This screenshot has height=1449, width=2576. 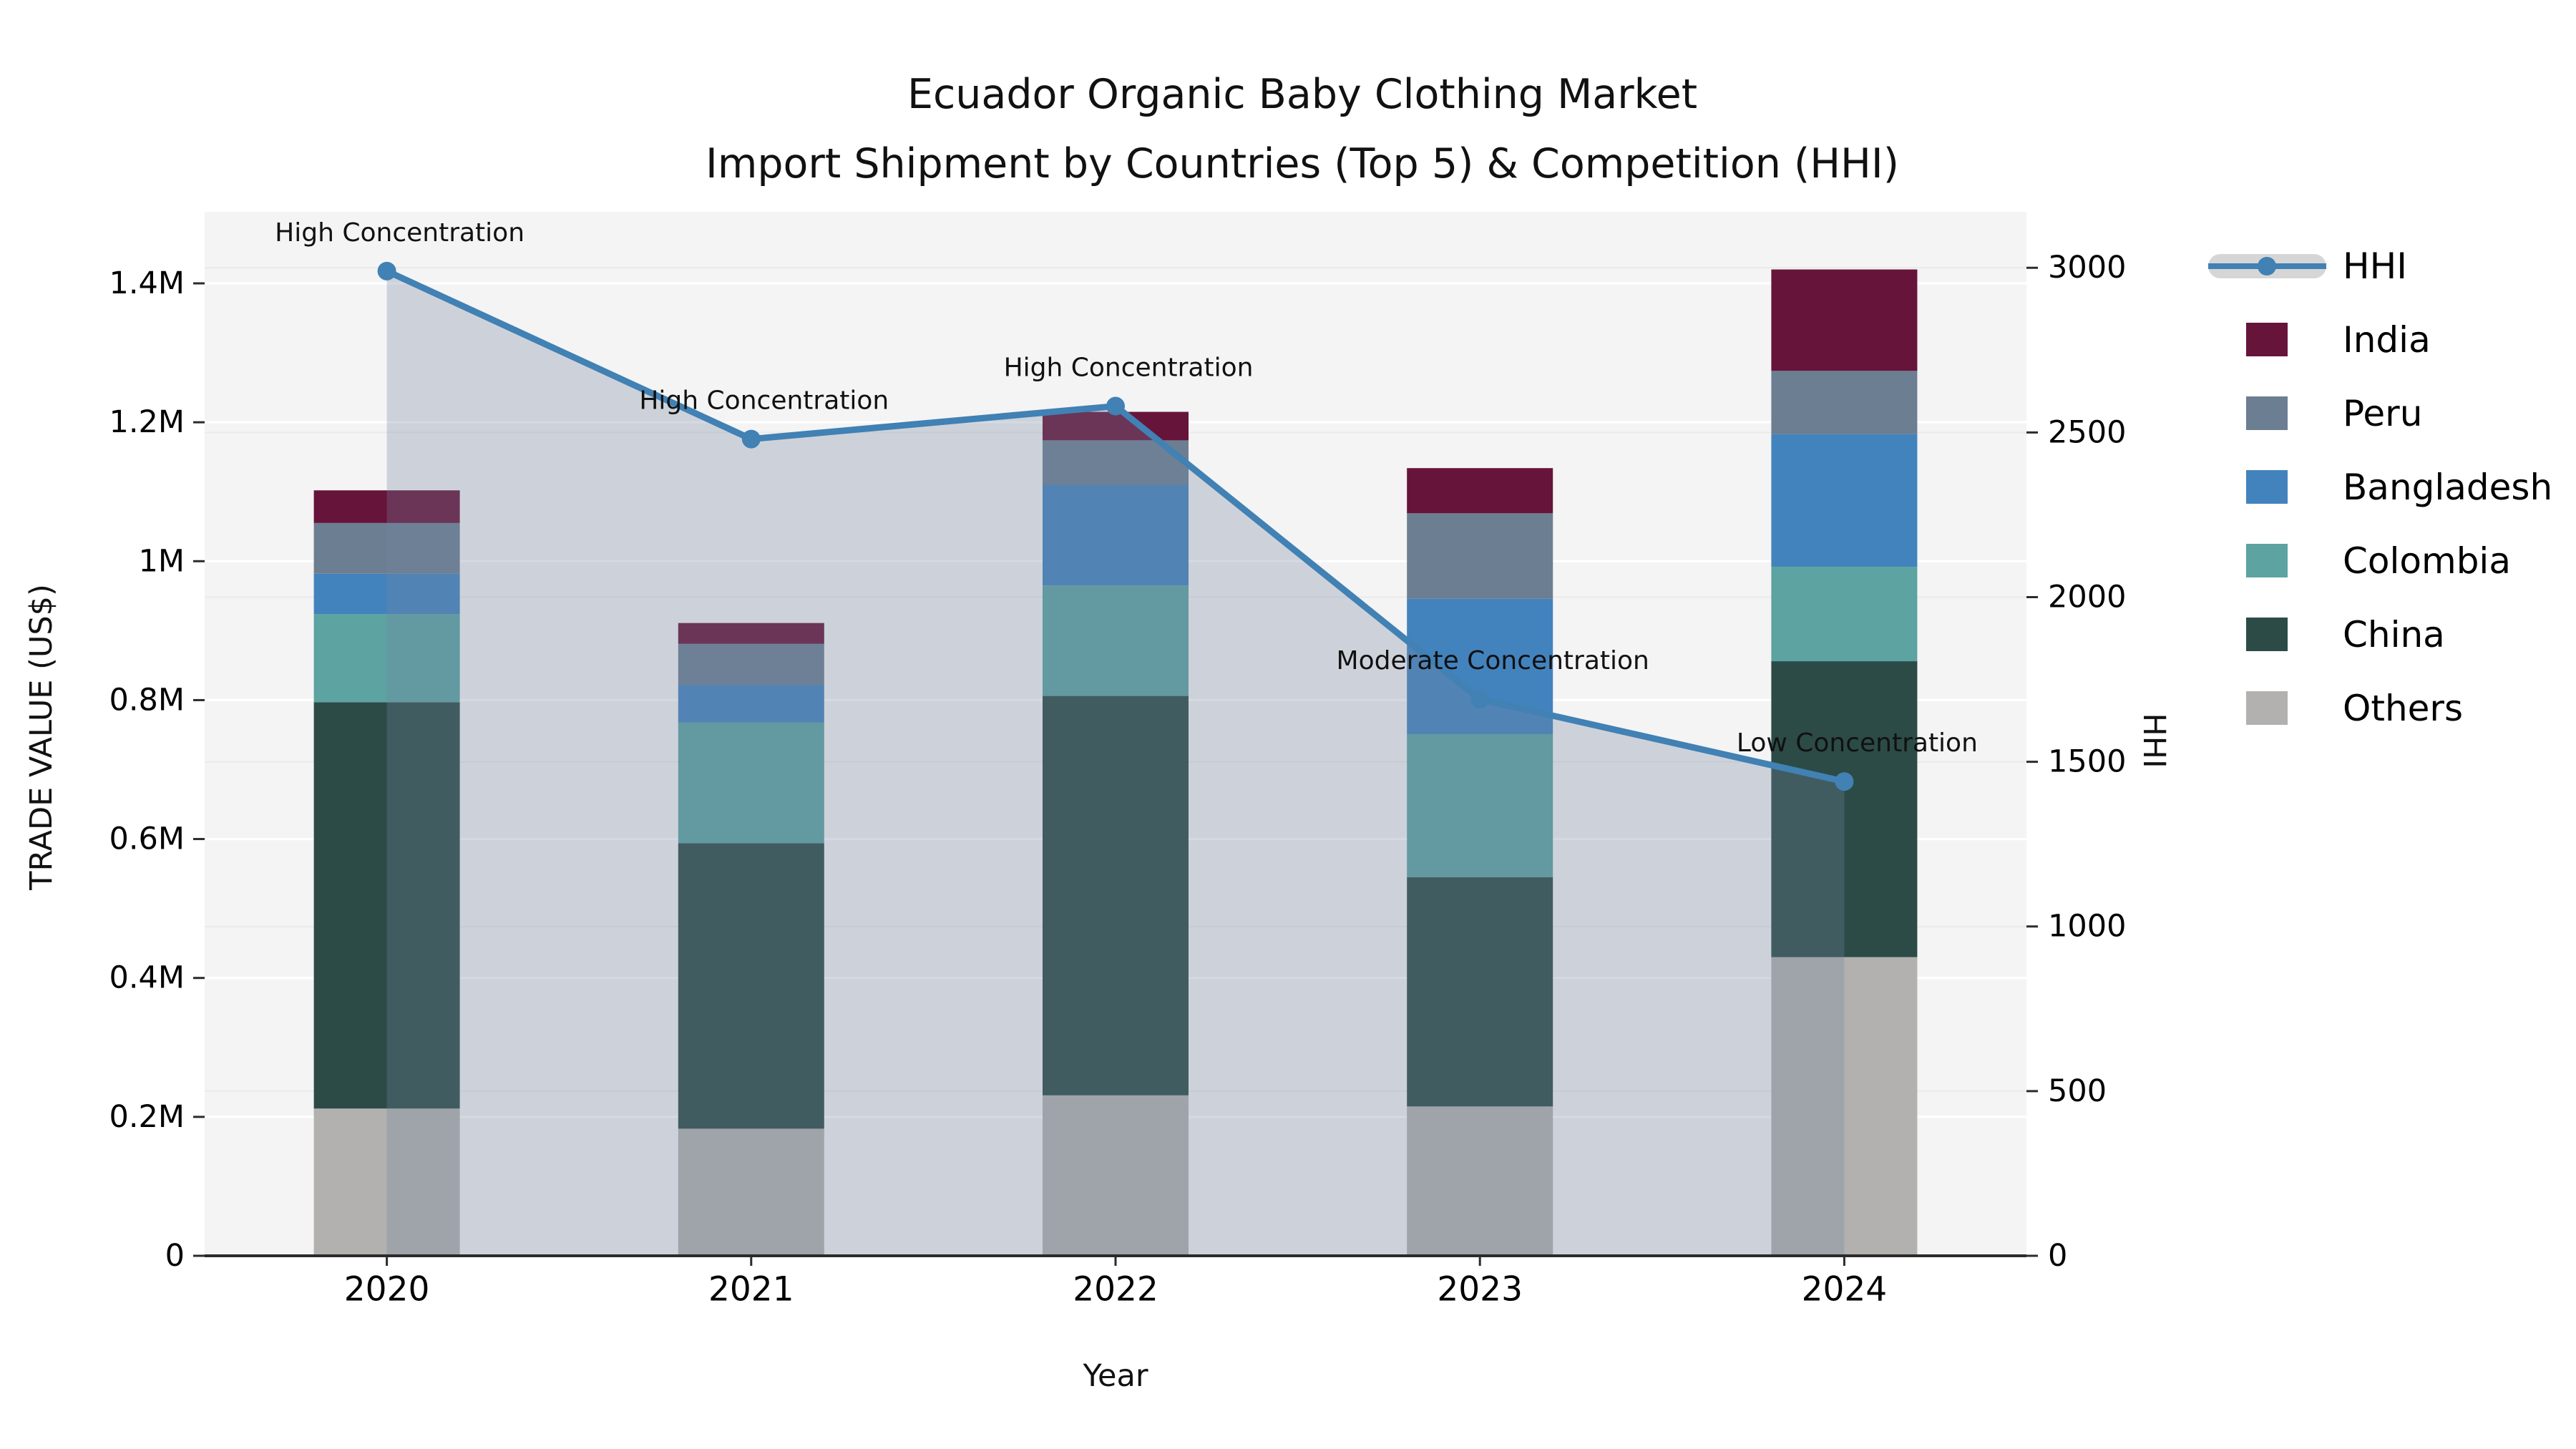 I want to click on x-tick-label-2020: 2020, so click(x=387, y=1289).